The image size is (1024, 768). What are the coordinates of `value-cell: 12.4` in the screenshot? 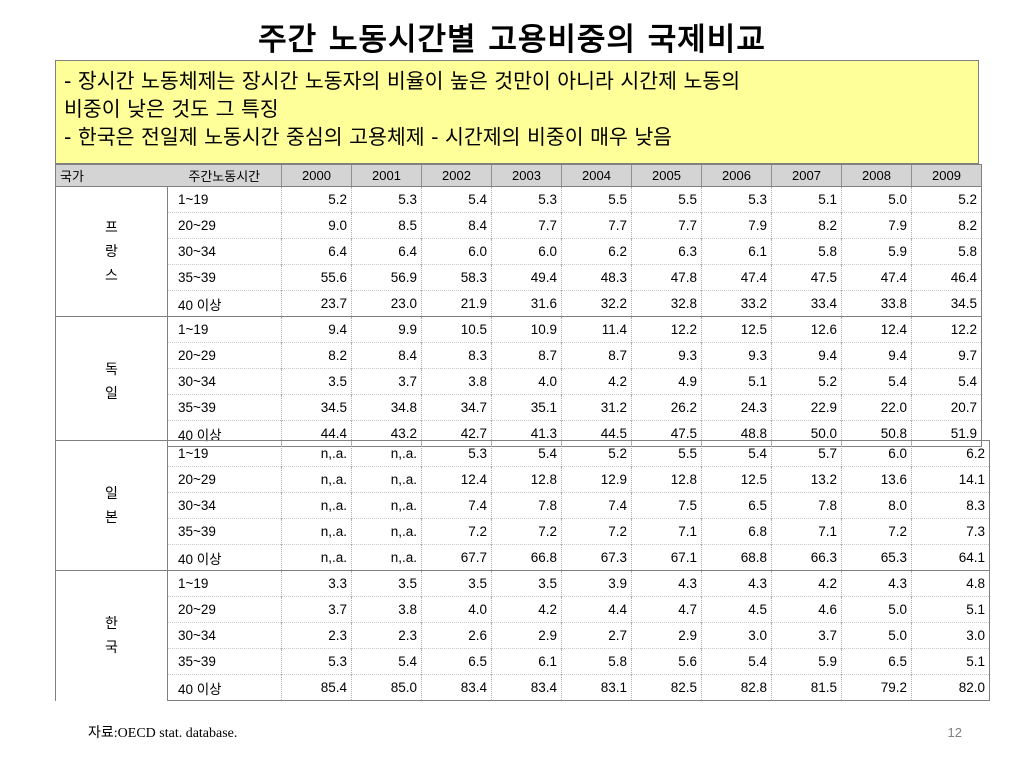 It's located at (876, 329).